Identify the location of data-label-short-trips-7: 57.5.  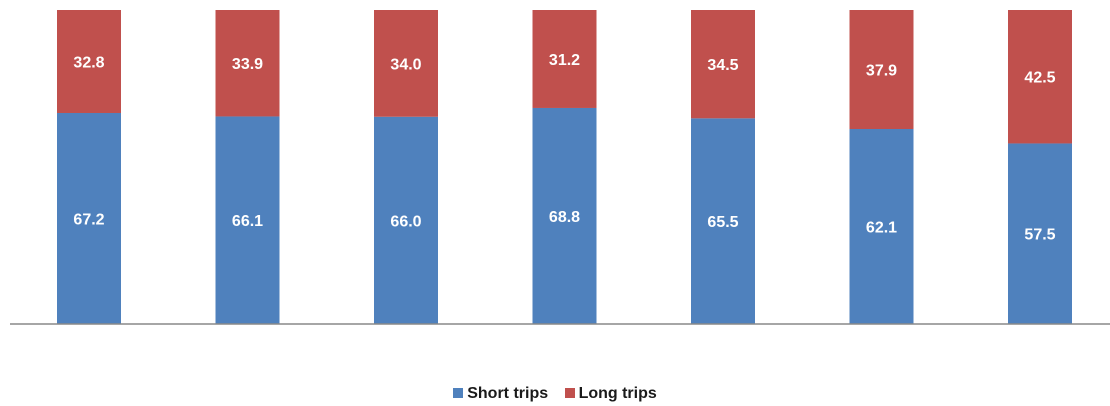
(1039, 235).